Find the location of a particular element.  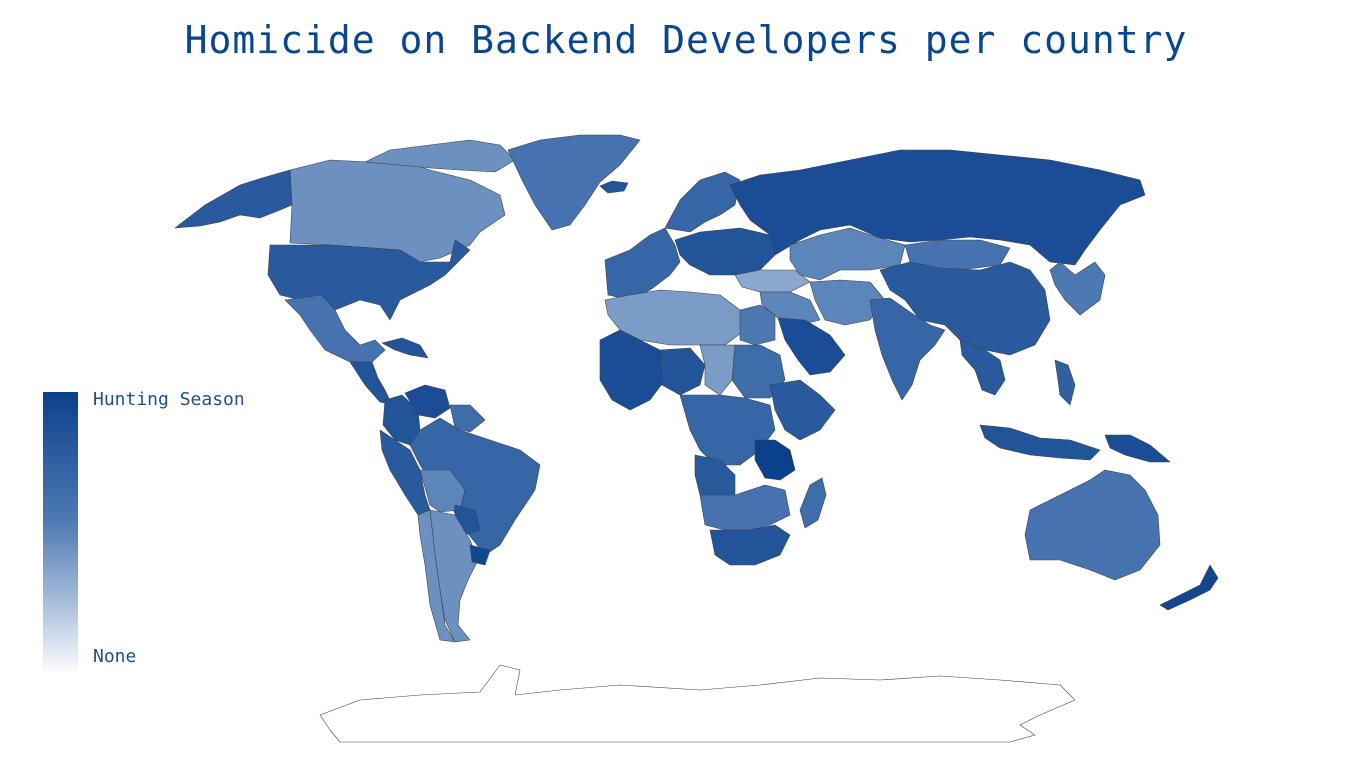

region-eastern-europe is located at coordinates (725, 251).